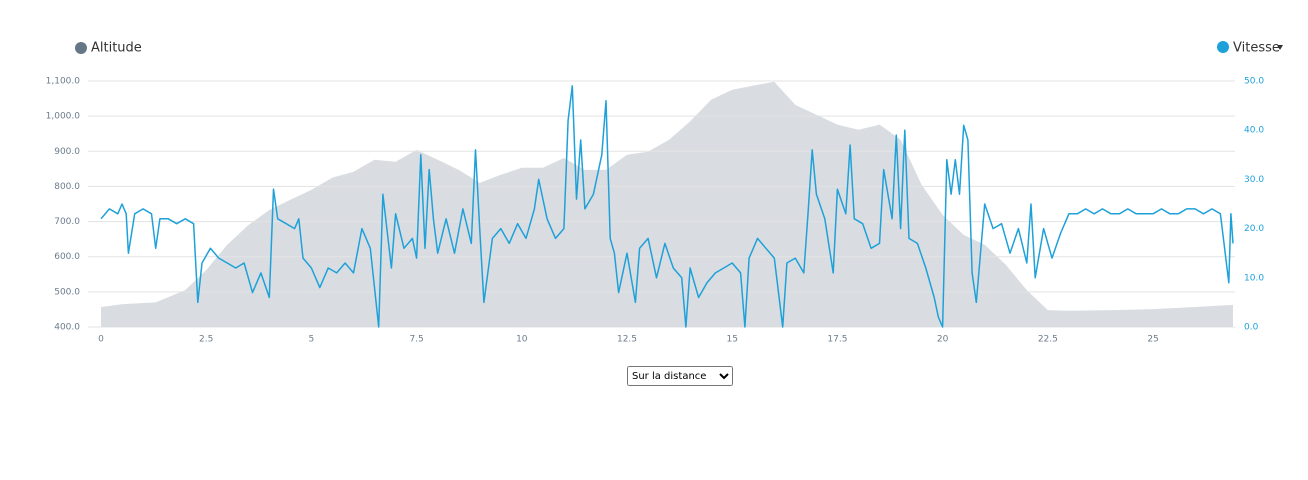  What do you see at coordinates (1251, 328) in the screenshot?
I see `y2-tick-label: 0.0` at bounding box center [1251, 328].